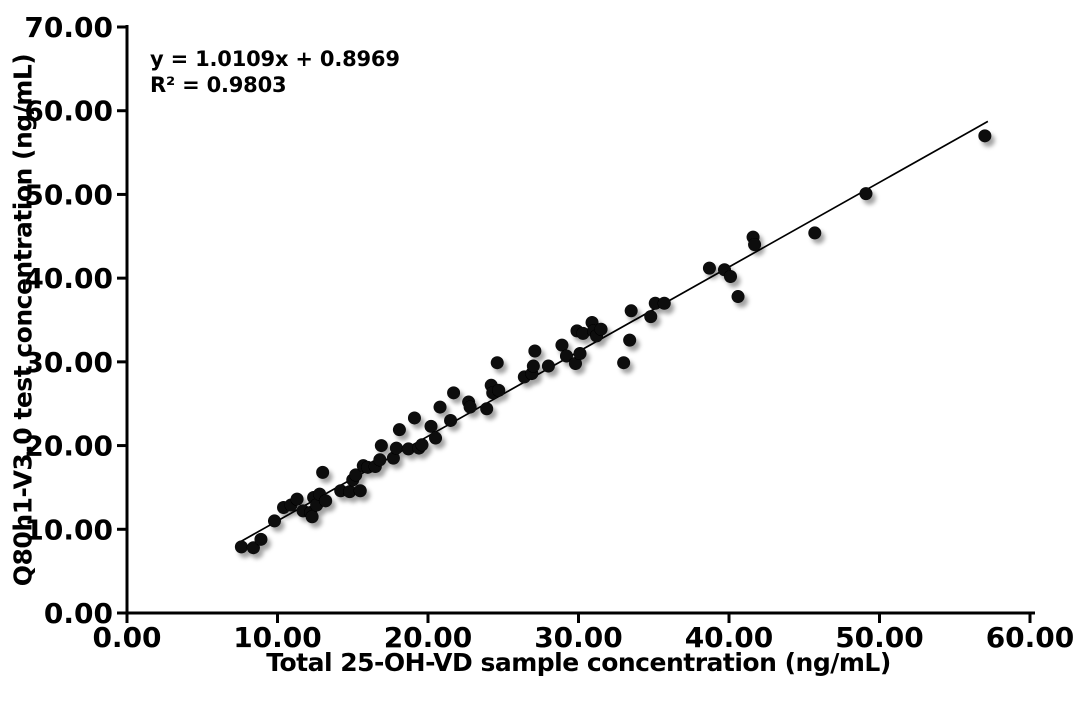  What do you see at coordinates (275, 59) in the screenshot?
I see `regression-equation: y = 1.0109x + 0.8969` at bounding box center [275, 59].